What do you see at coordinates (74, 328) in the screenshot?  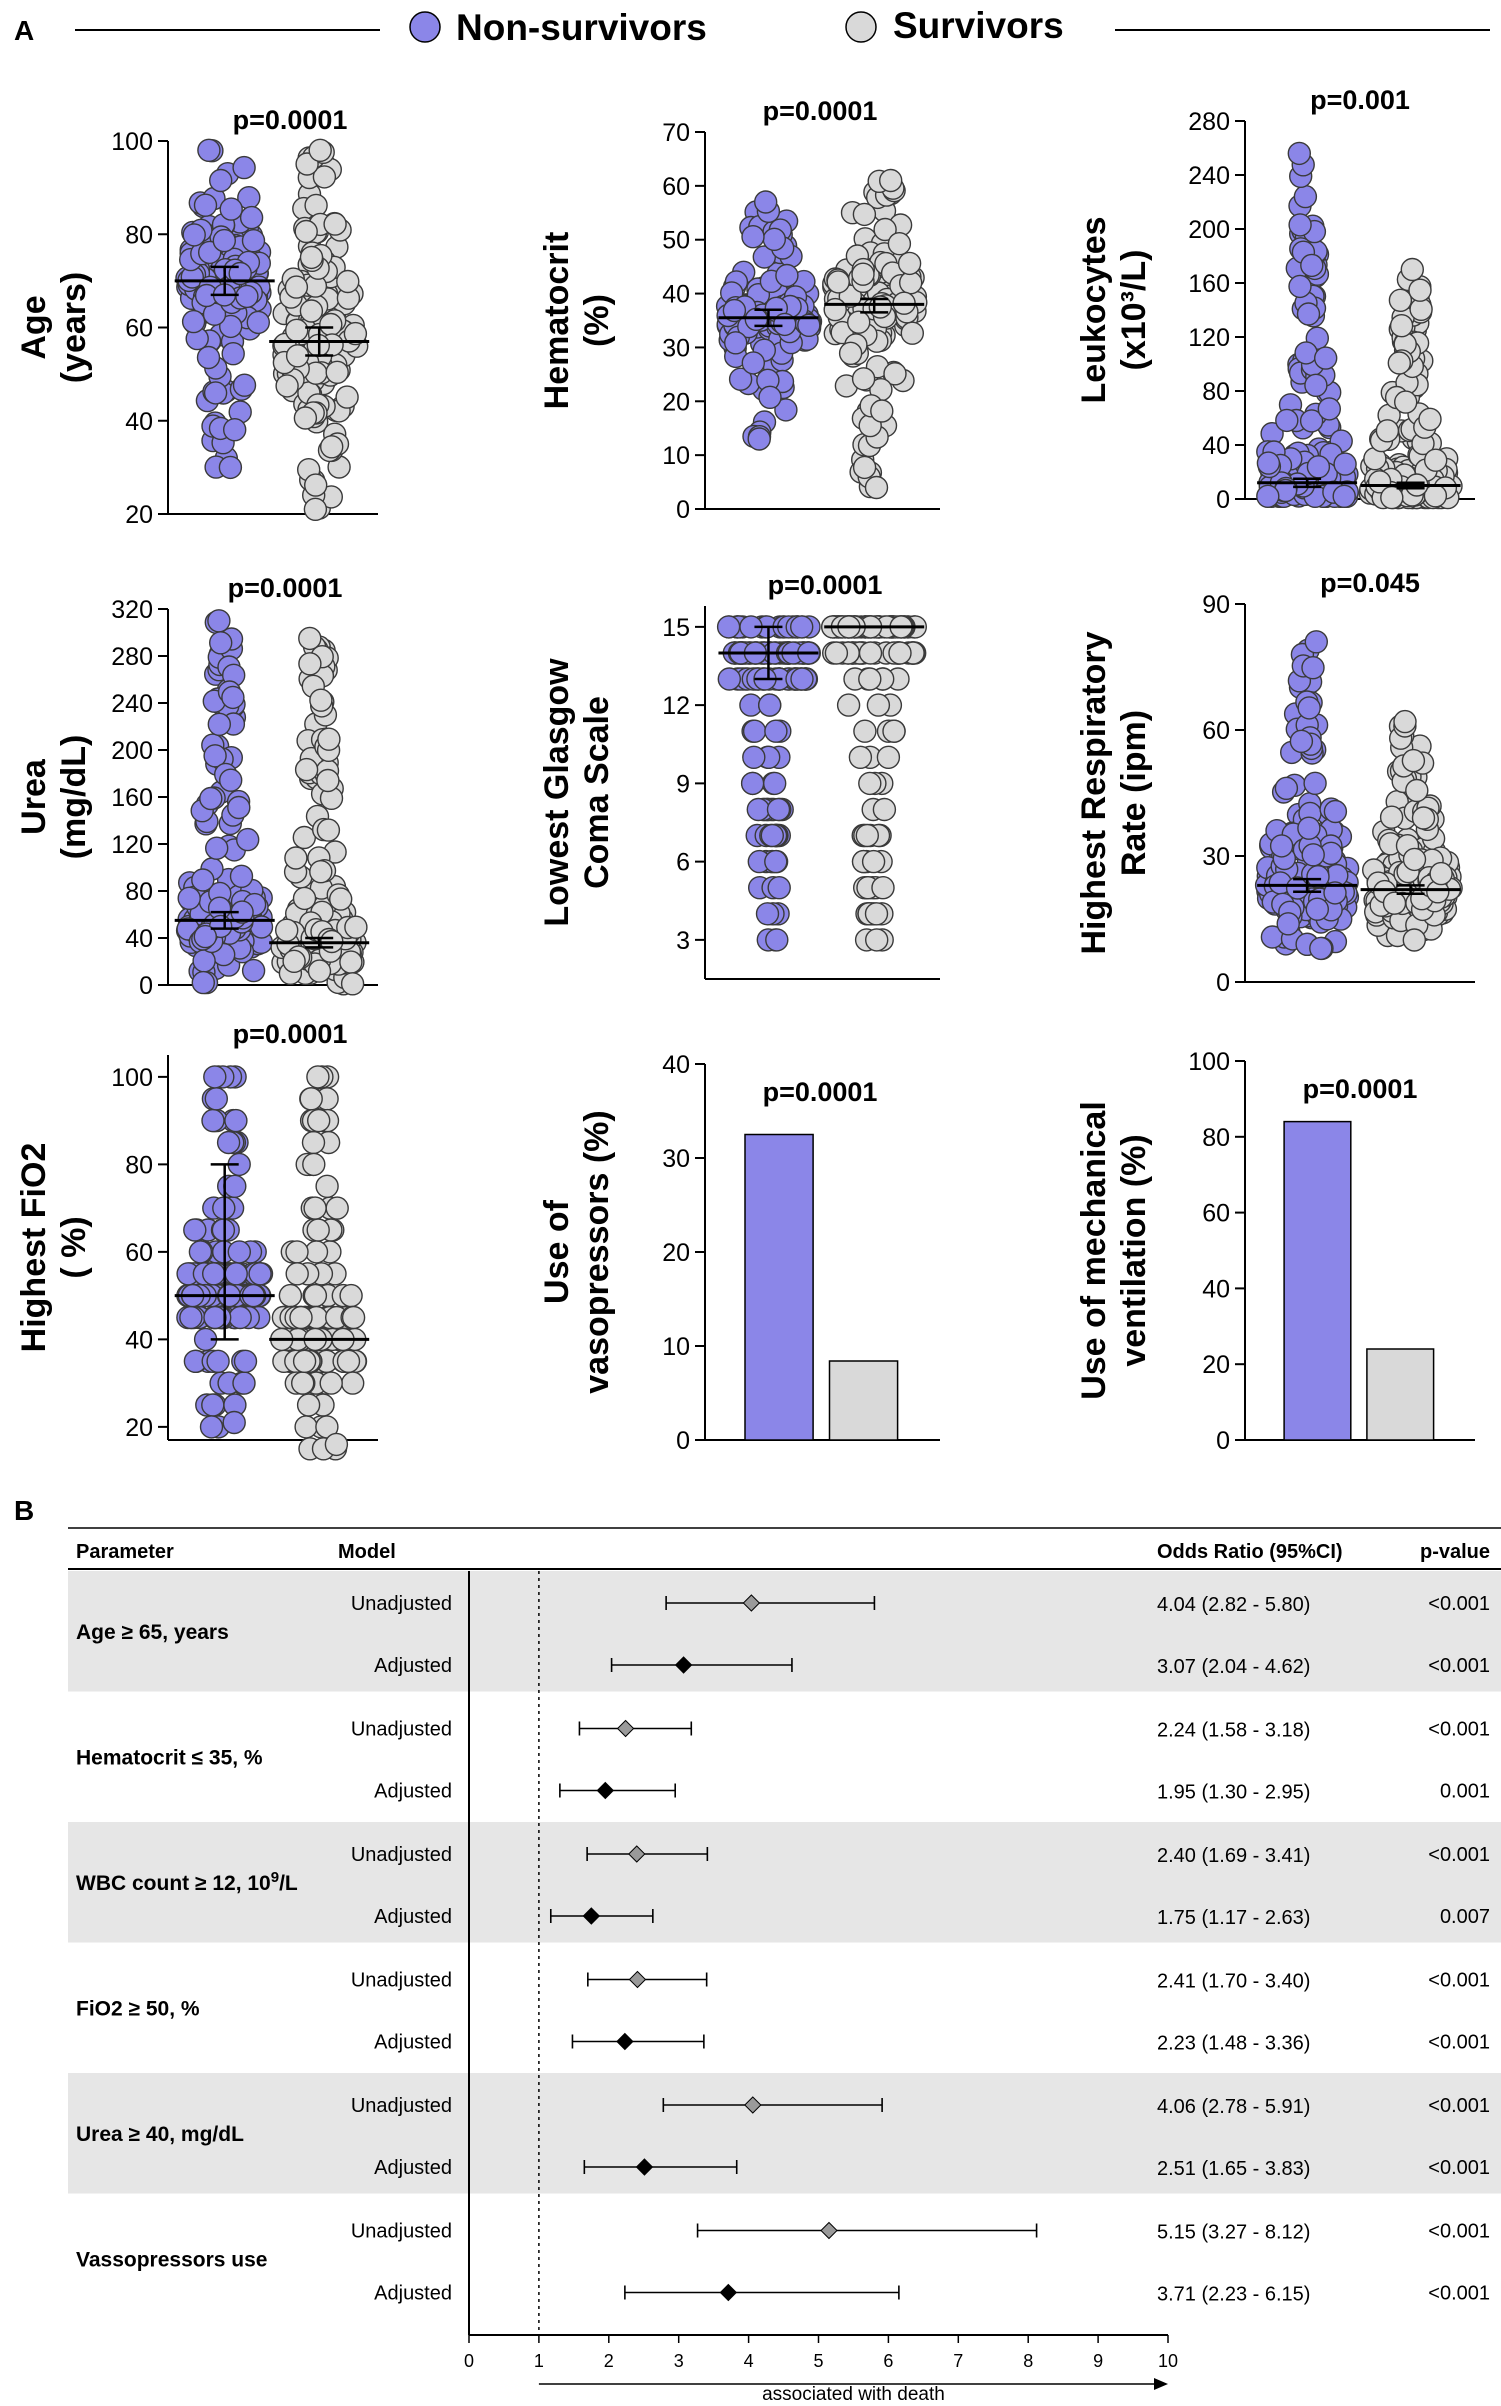 I see `y-axis-title-line2: (years)` at bounding box center [74, 328].